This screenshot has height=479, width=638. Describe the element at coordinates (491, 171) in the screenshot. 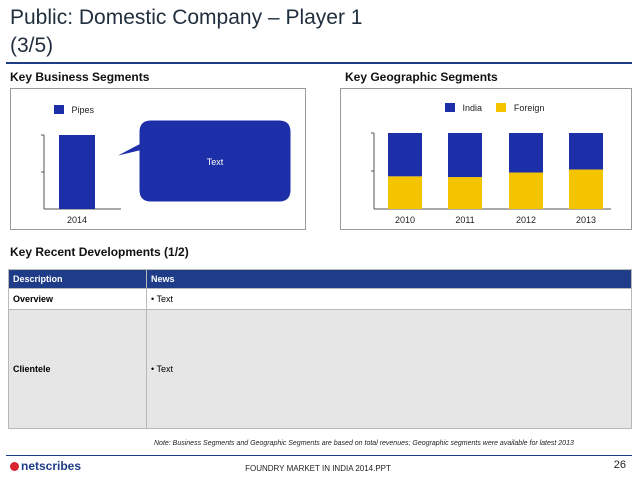

I see `geographic-segments-plot` at that location.